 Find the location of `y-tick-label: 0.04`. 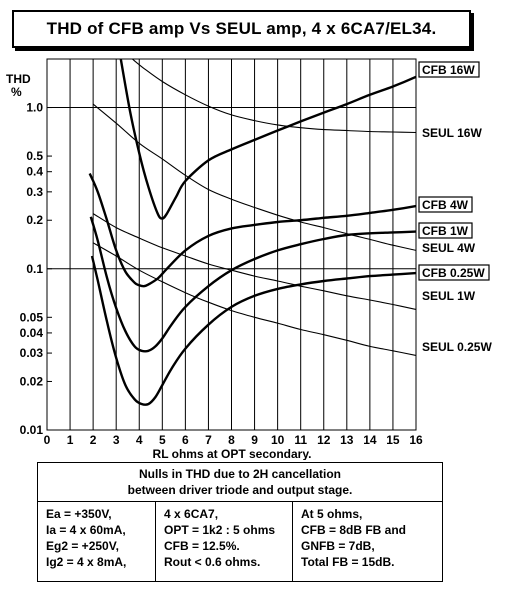

y-tick-label: 0.04 is located at coordinates (32, 333).